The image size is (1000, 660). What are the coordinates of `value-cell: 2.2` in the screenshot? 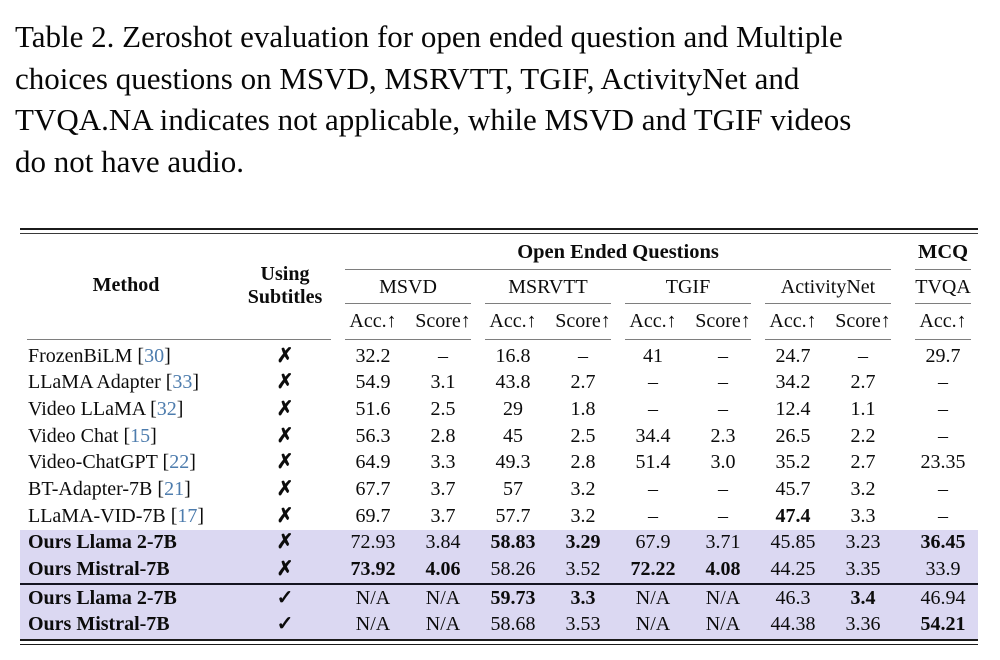 It's located at (863, 435).